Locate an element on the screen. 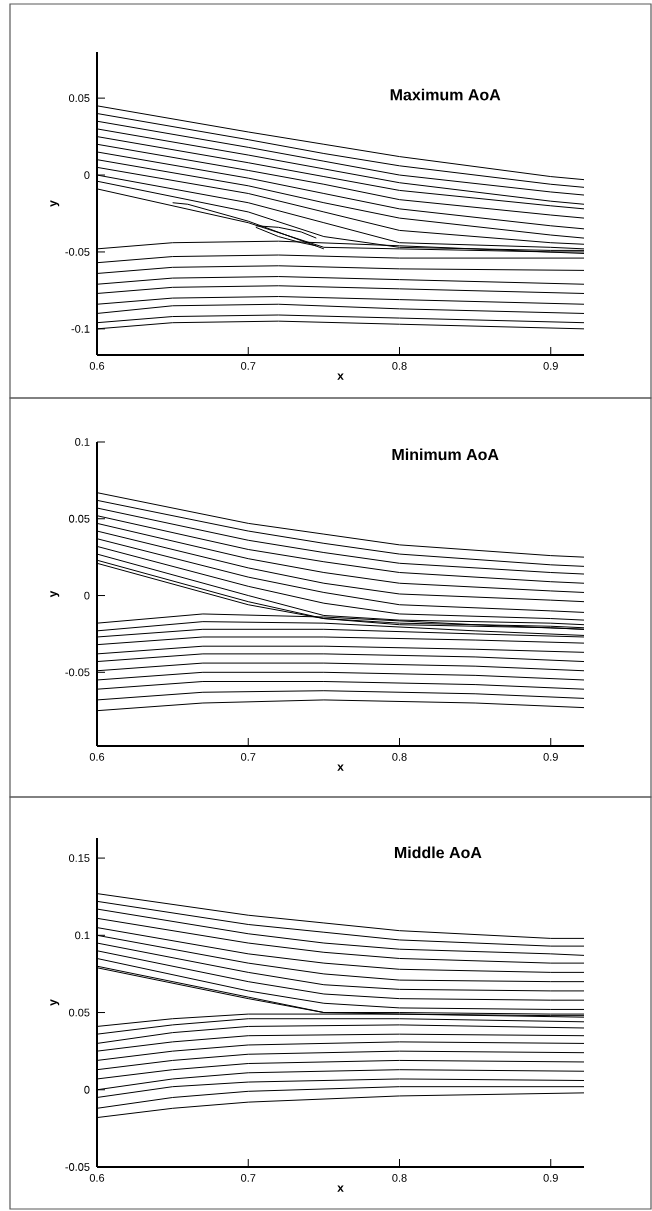 Image resolution: width=652 pixels, height=1211 pixels. chart-title: Minimum AoA is located at coordinates (445, 454).